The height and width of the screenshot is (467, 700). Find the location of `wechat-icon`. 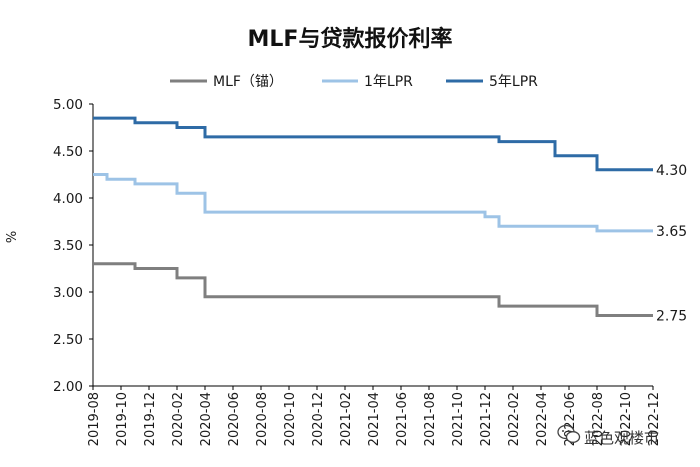

wechat-icon is located at coordinates (569, 433).